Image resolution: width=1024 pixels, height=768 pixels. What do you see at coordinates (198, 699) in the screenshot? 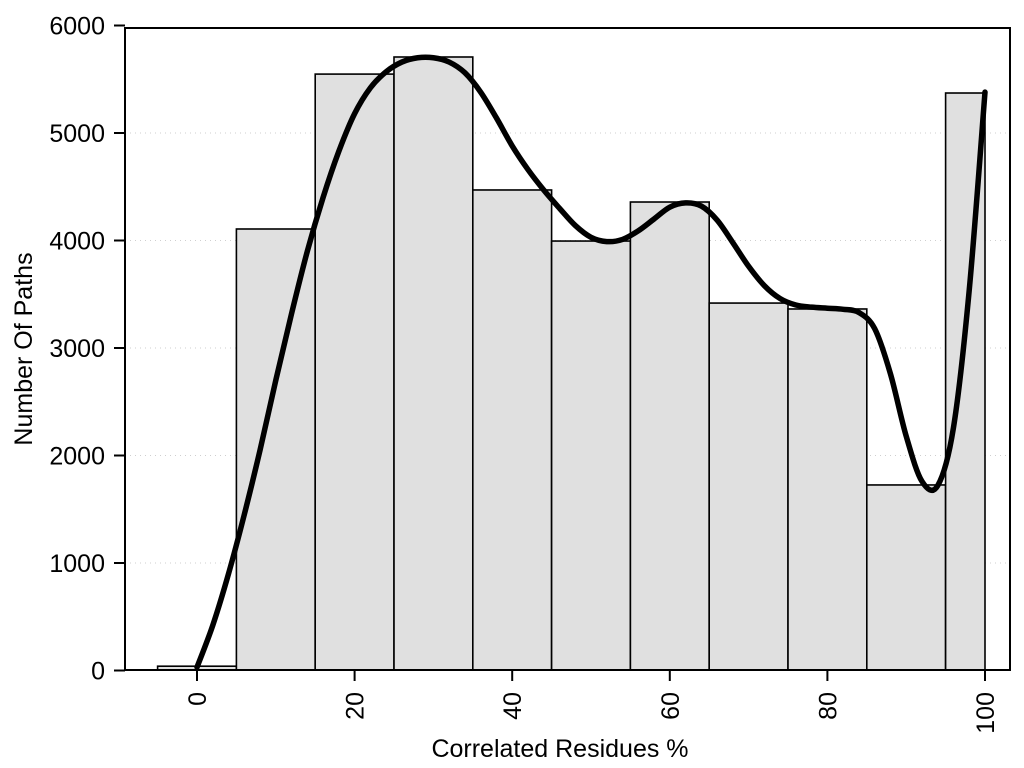
I see `x-tick-label: 0` at bounding box center [198, 699].